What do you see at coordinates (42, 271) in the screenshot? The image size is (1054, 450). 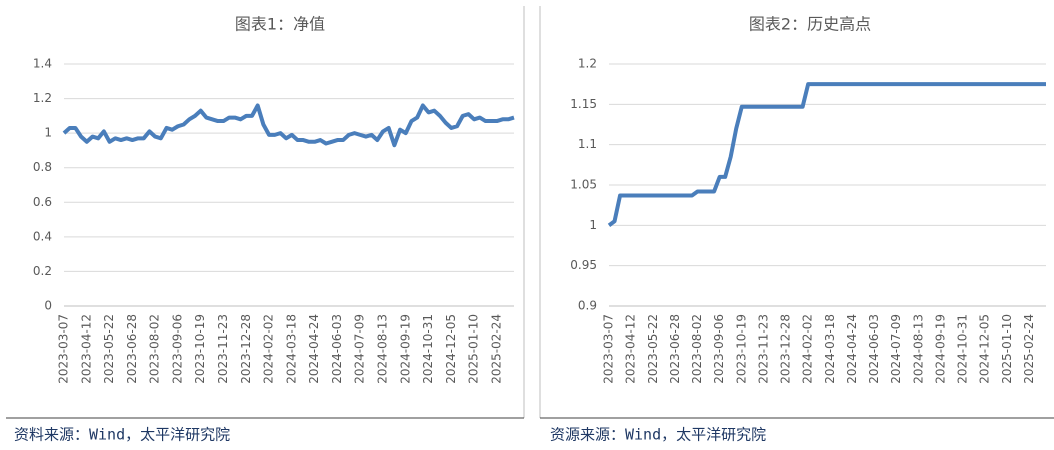 I see `y-tick-label: 0.2` at bounding box center [42, 271].